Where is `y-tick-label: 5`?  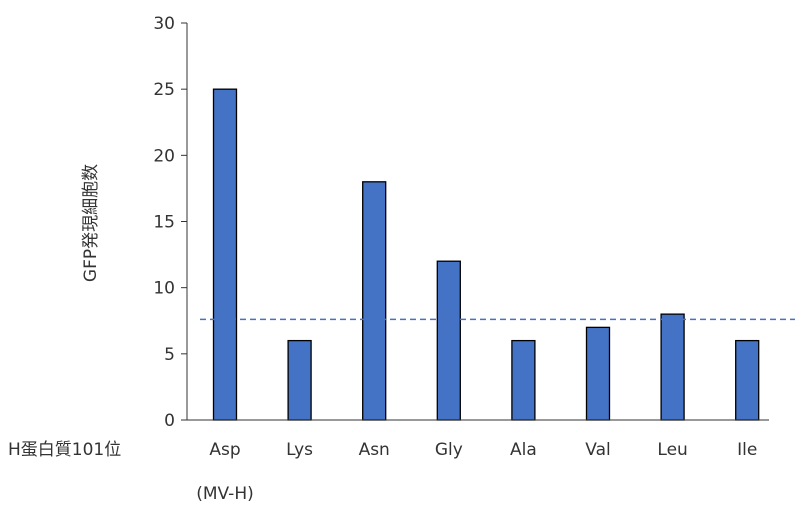 y-tick-label: 5 is located at coordinates (169, 355).